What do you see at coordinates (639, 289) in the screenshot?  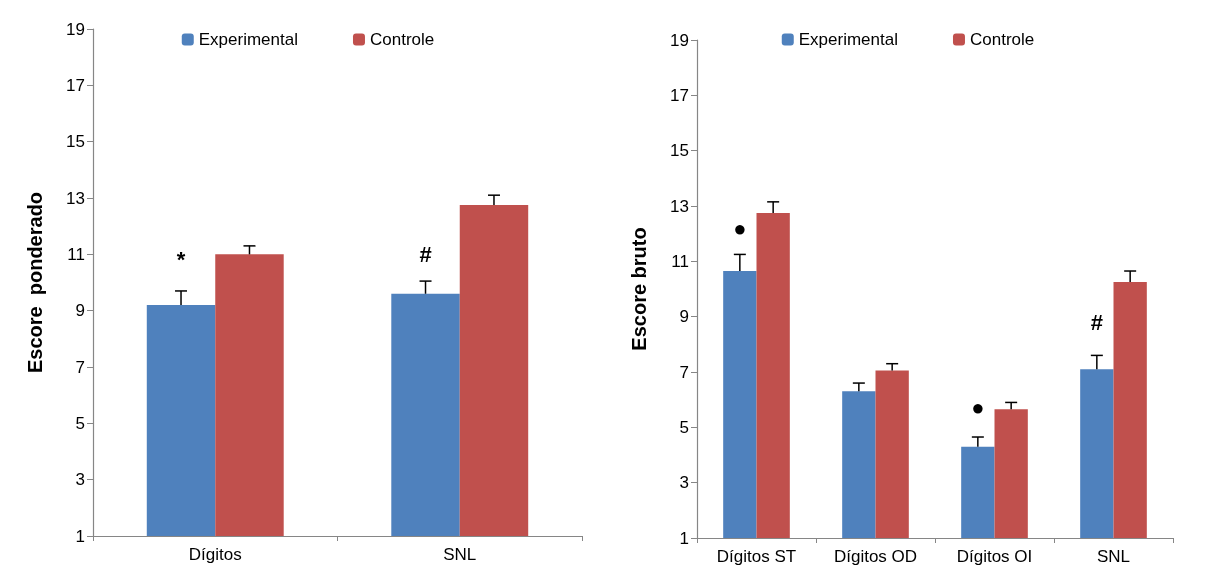 I see `y-axis-title: Escore bruto` at bounding box center [639, 289].